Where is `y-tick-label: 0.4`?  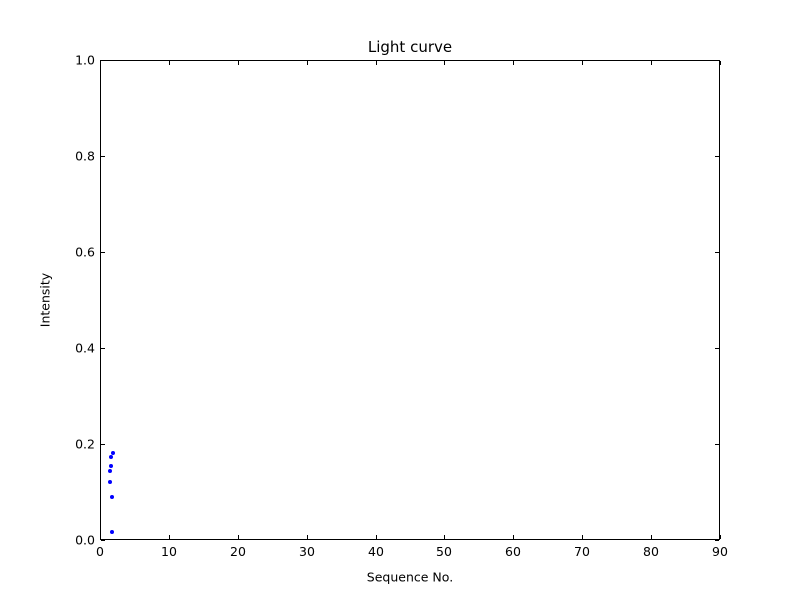
y-tick-label: 0.4 is located at coordinates (85, 348).